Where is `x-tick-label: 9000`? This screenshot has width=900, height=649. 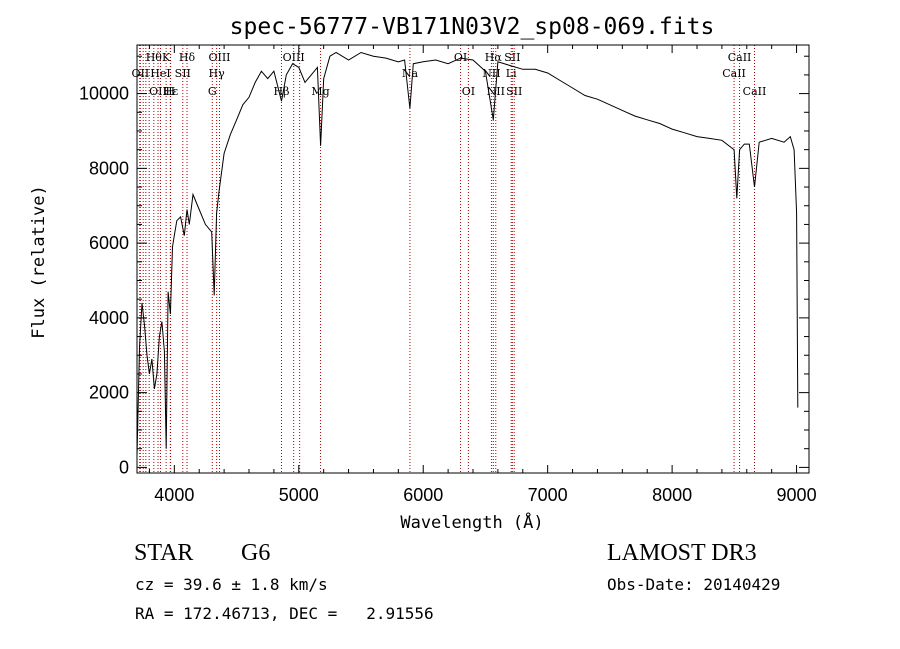 x-tick-label: 9000 is located at coordinates (797, 495).